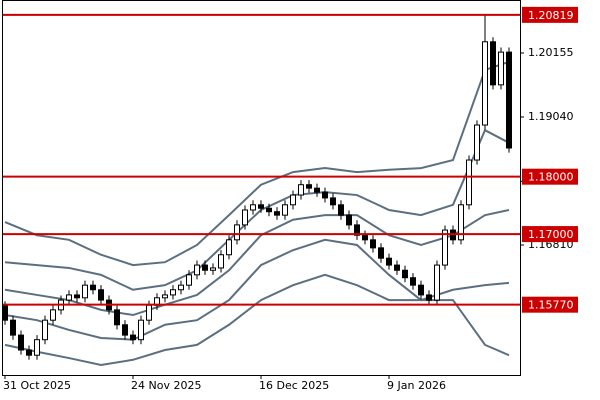  Describe the element at coordinates (37, 385) in the screenshot. I see `x-tick-label: 31 Oct 2025` at that location.